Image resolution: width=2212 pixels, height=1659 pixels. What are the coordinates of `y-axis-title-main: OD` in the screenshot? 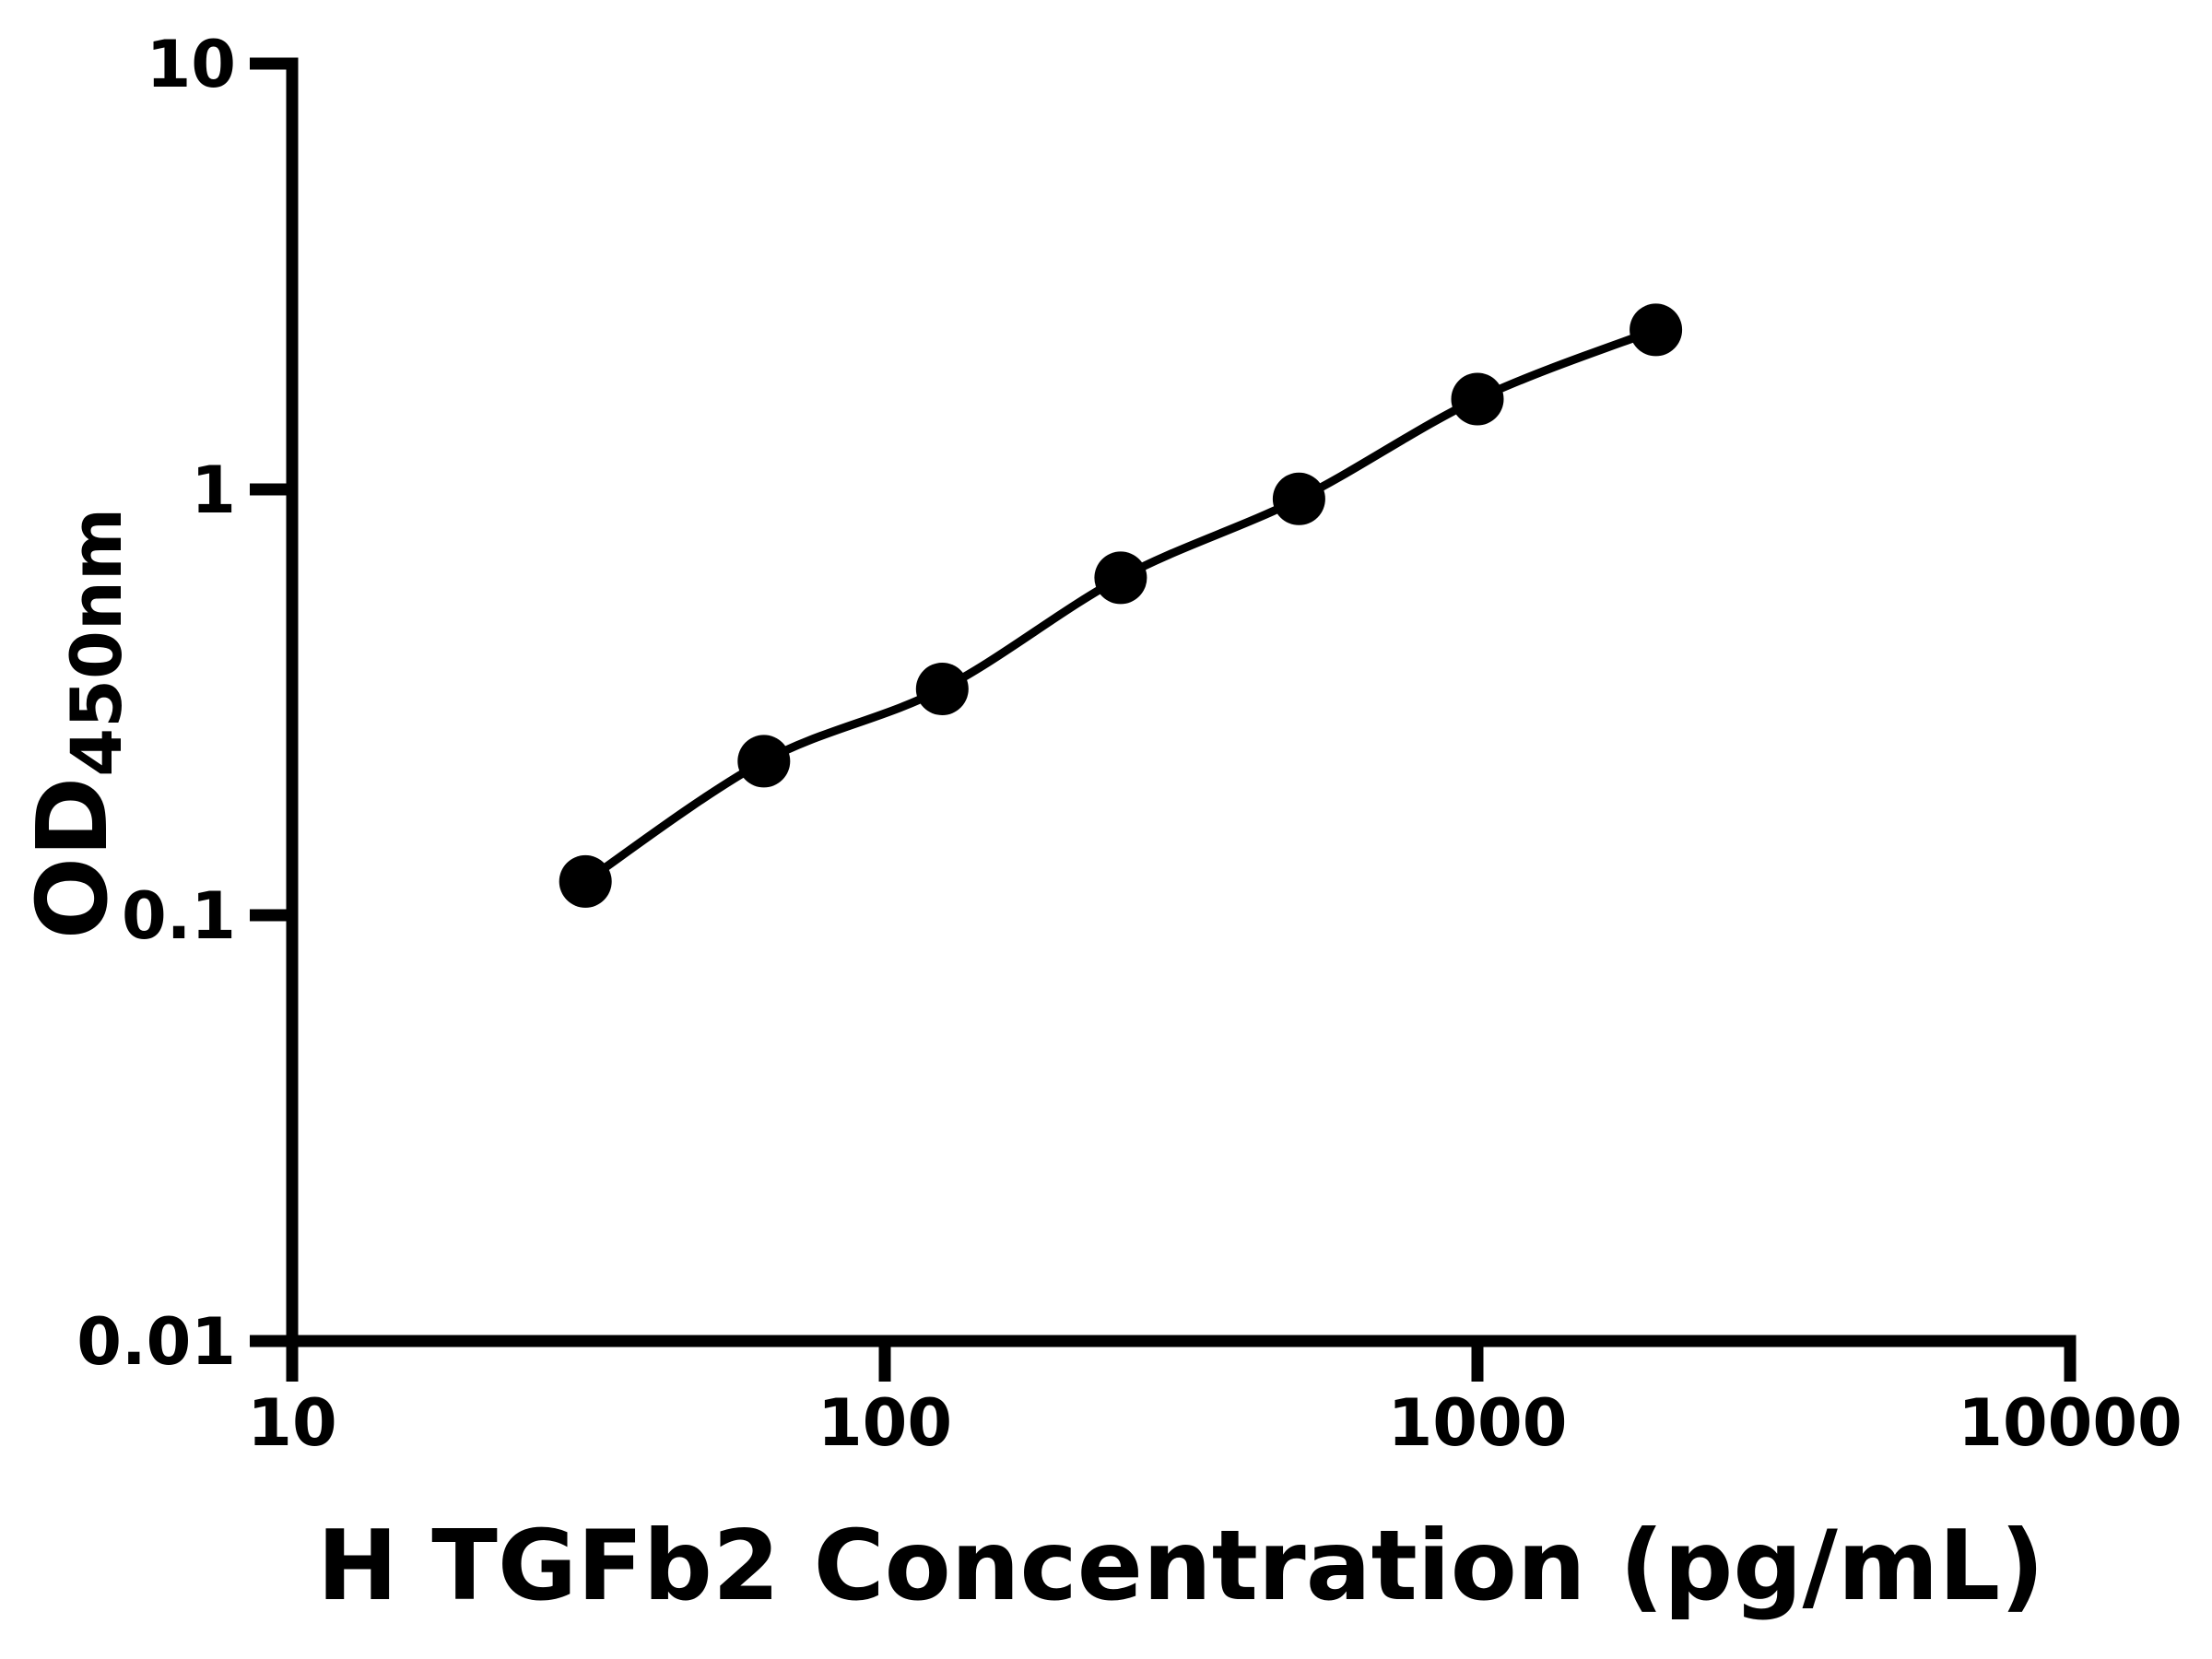 It's located at (73, 858).